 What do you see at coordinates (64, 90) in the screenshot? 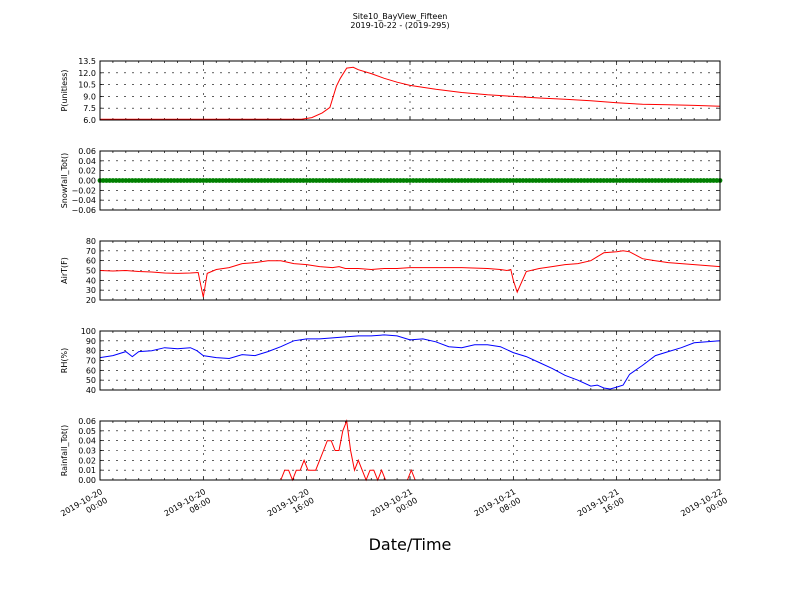
I see `y-axis-label: P(unitless)` at bounding box center [64, 90].